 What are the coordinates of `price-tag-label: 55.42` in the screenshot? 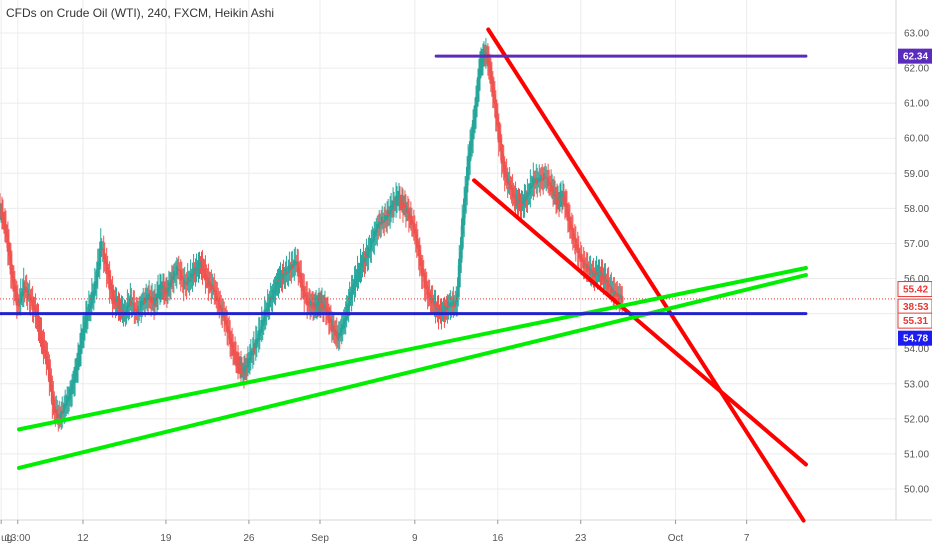 It's located at (915, 290).